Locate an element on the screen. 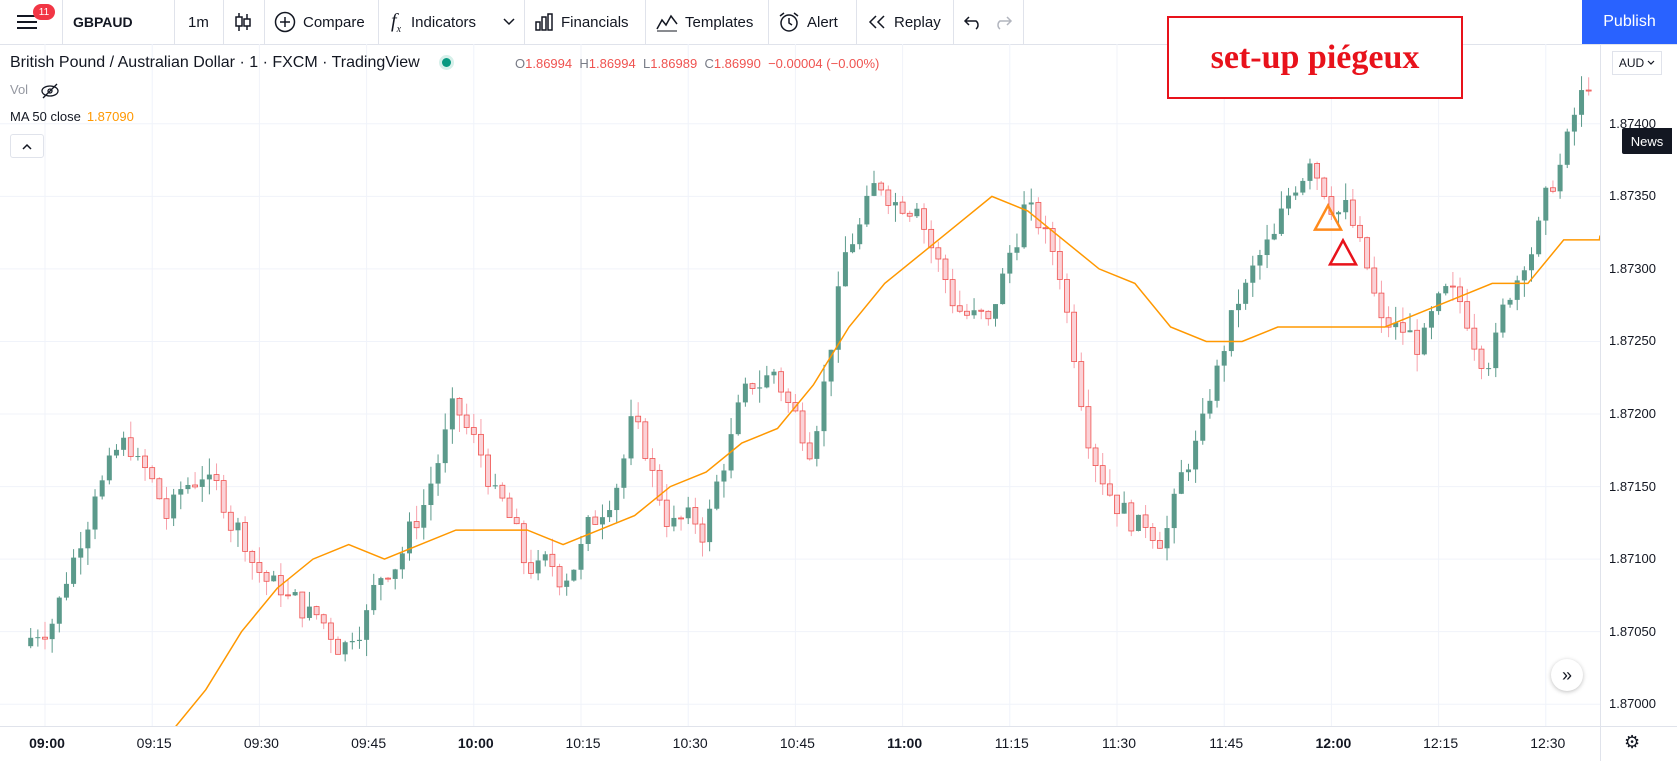  news-button: News is located at coordinates (1647, 141).